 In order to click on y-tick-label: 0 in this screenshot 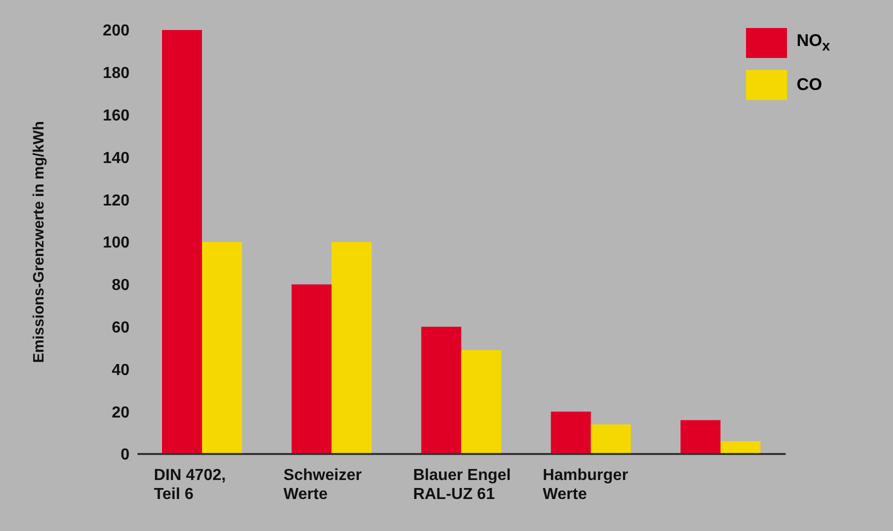, I will do `click(125, 455)`.